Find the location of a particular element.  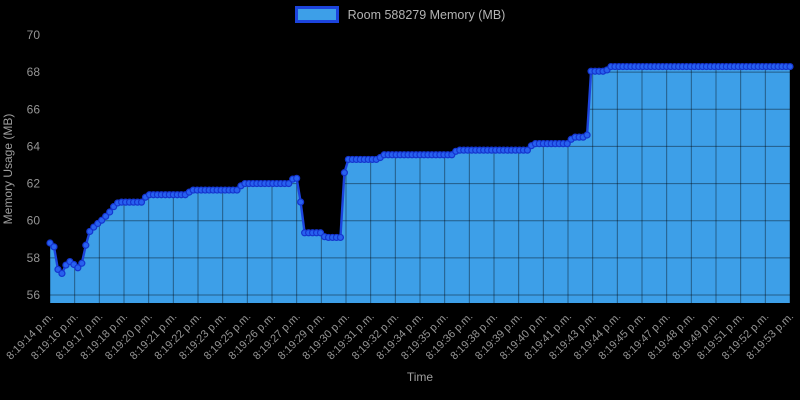

legend-swatch-icon is located at coordinates (316, 14).